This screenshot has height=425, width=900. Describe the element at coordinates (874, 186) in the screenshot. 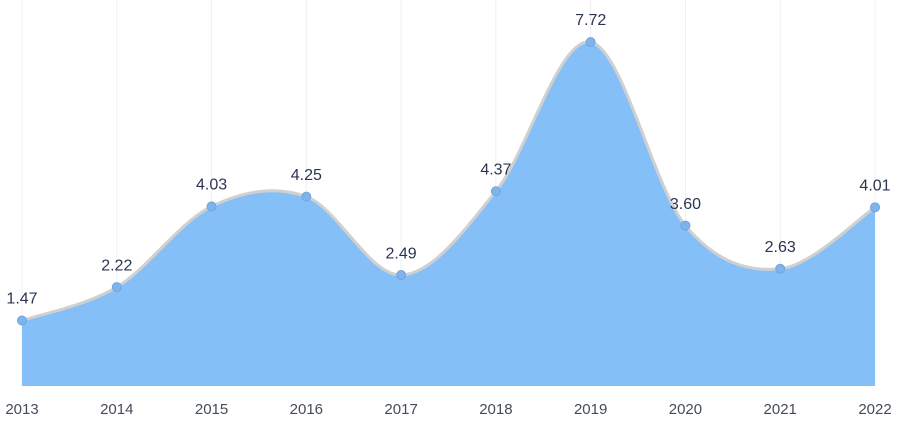

I see `value-label: 4.01` at that location.